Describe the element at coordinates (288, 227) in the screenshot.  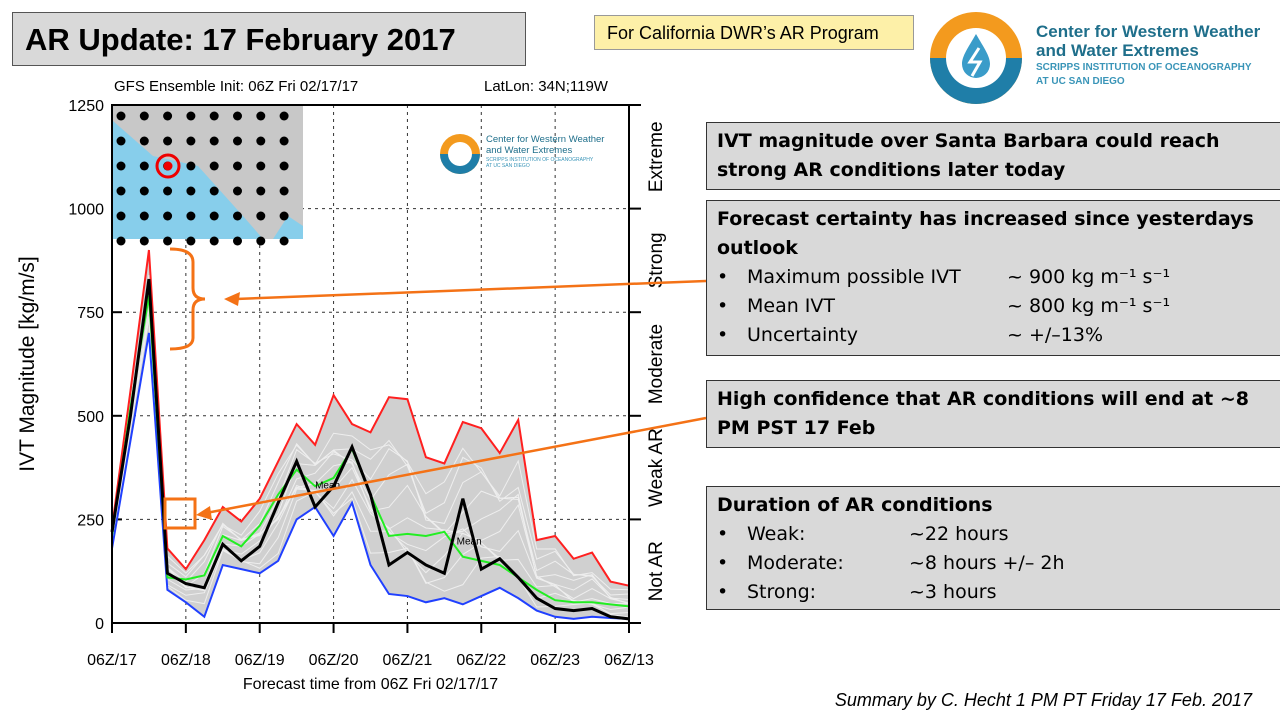
I see `gulf-area` at that location.